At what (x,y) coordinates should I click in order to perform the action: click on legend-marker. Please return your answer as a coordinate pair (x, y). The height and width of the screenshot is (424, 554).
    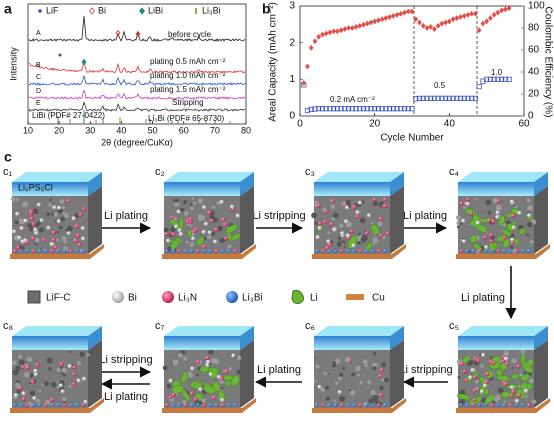
    Looking at the image, I should click on (142, 11).